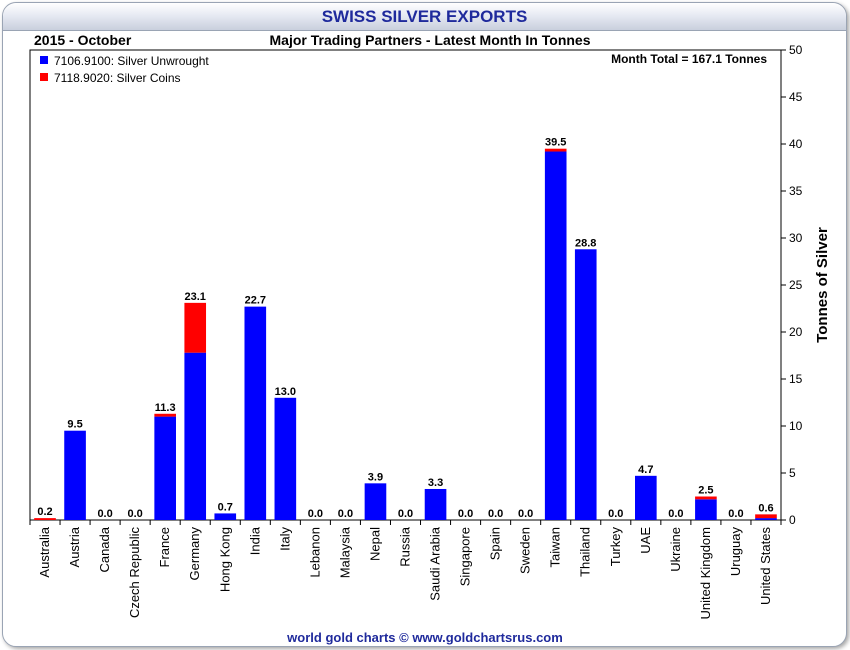  Describe the element at coordinates (765, 566) in the screenshot. I see `x-tick-label: United States` at that location.